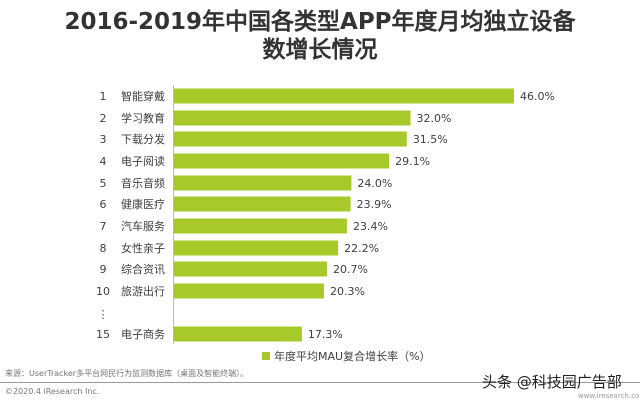  What do you see at coordinates (350, 269) in the screenshot?
I see `data-label: 20.7%` at bounding box center [350, 269].